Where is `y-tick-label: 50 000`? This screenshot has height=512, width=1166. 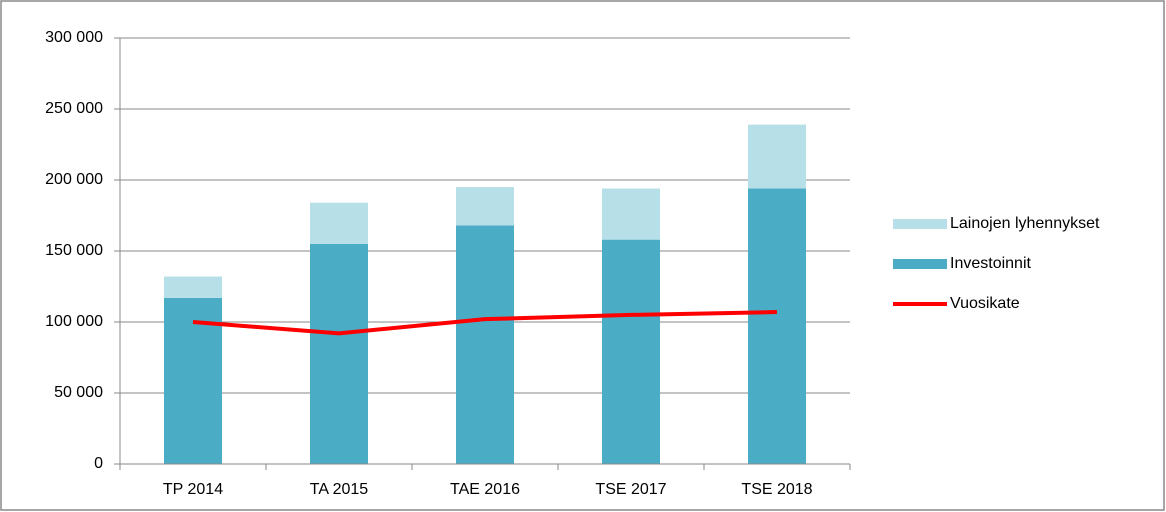
y-tick-label: 50 000 is located at coordinates (78, 392).